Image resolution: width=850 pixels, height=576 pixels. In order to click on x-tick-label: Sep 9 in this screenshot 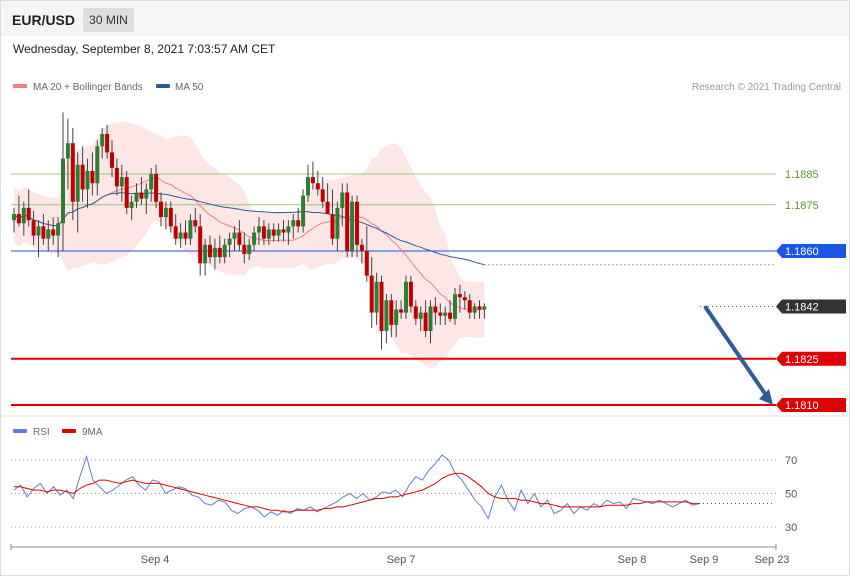, I will do `click(704, 560)`.